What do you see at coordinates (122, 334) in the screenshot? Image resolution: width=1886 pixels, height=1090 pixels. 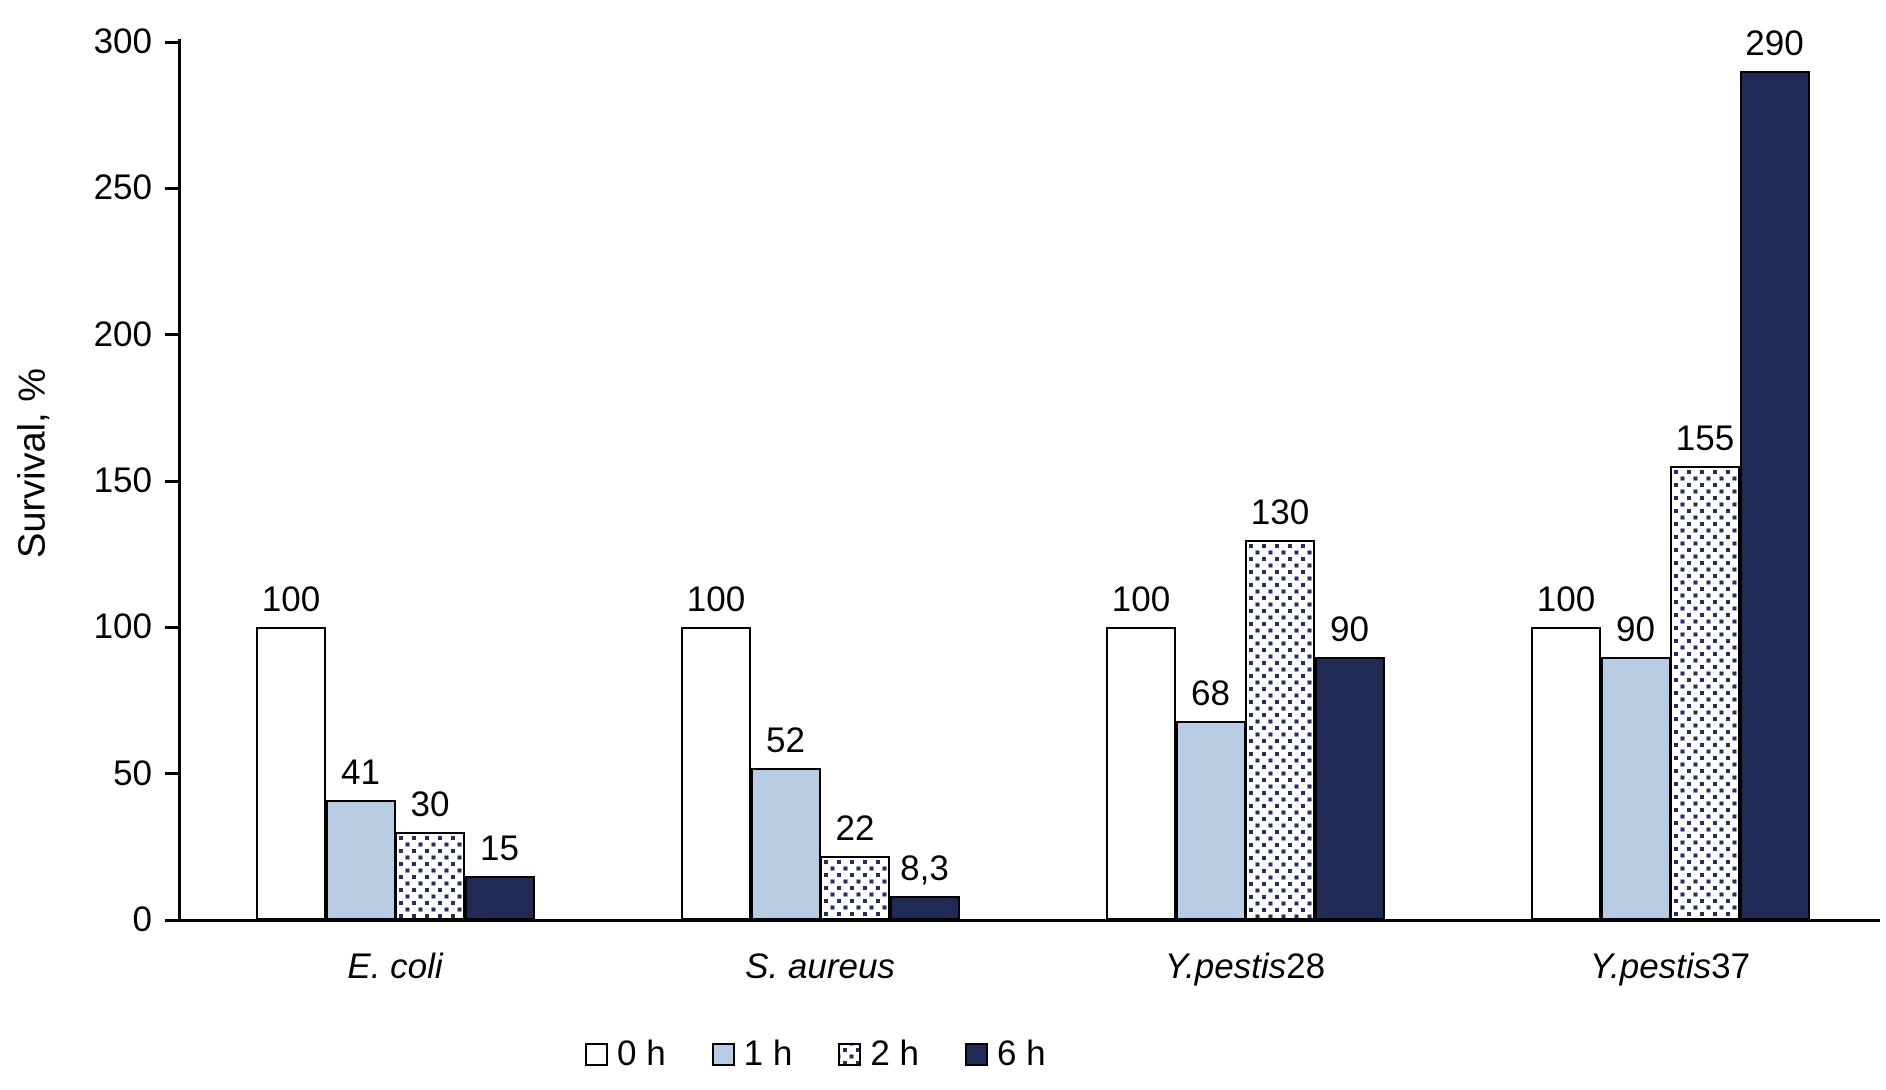 I see `y-tick-label: 200` at bounding box center [122, 334].